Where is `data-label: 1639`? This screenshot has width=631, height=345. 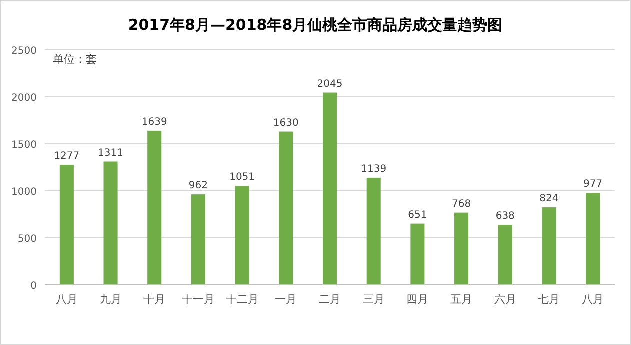 data-label: 1639 is located at coordinates (155, 122).